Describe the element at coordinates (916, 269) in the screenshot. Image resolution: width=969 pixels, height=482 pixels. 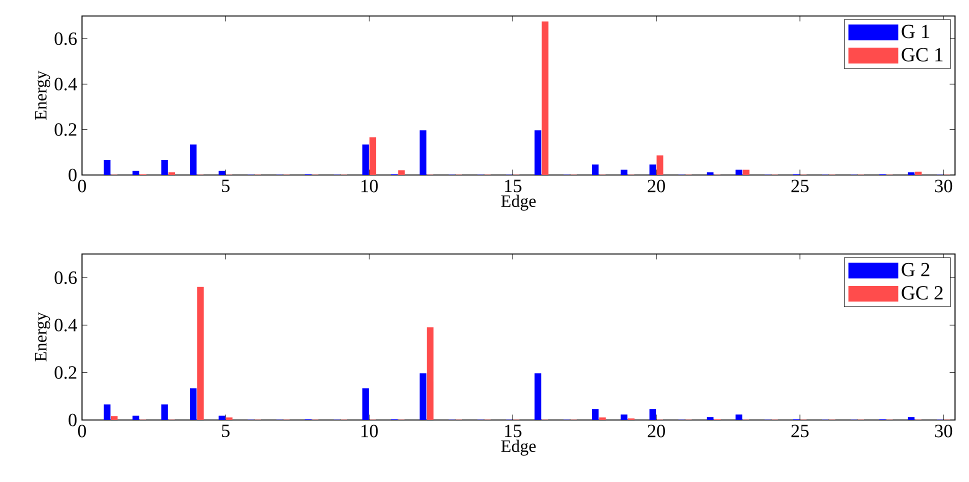
I see `legend-label: G 2` at that location.